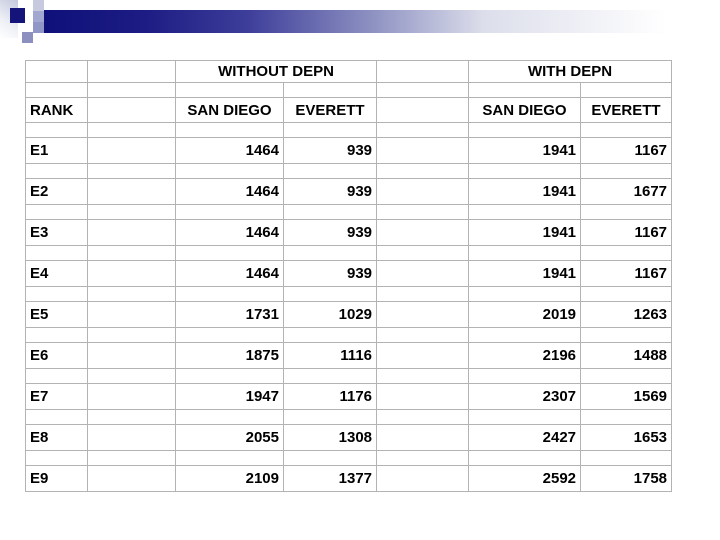 Image resolution: width=720 pixels, height=540 pixels. What do you see at coordinates (38, 16) in the screenshot?
I see `decoration-square-medium-upper` at bounding box center [38, 16].